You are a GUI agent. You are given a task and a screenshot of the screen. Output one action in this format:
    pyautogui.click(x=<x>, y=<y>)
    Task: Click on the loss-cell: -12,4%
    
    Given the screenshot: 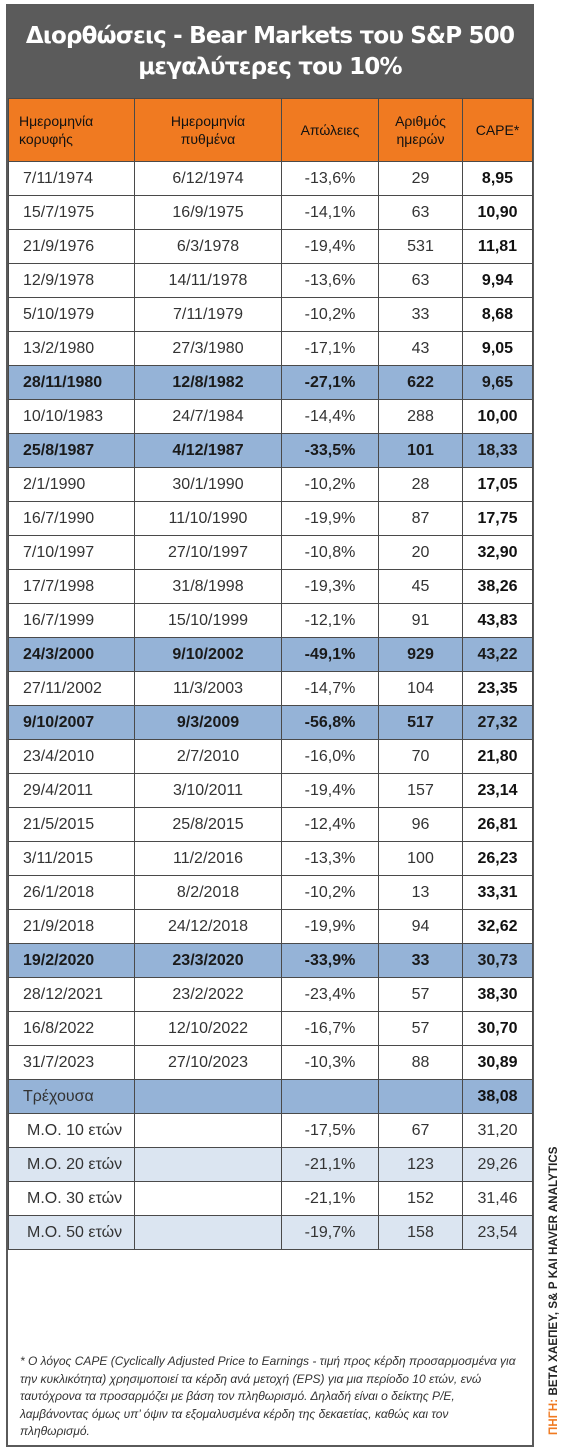 What is the action you would take?
    pyautogui.click(x=330, y=824)
    